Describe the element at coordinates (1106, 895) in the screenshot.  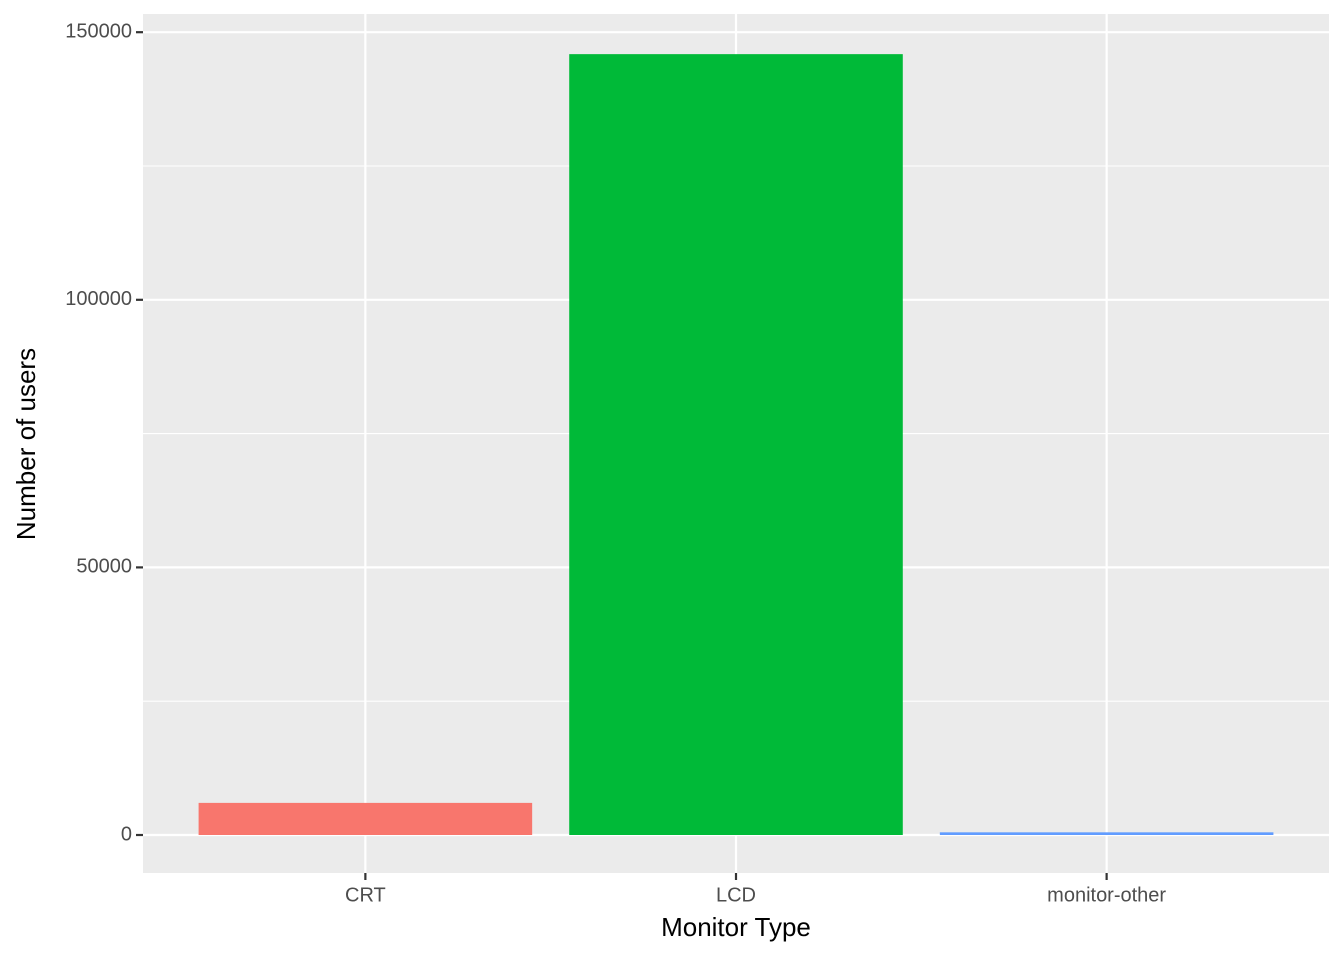
I see `x-tick-label: monitor-other` at that location.